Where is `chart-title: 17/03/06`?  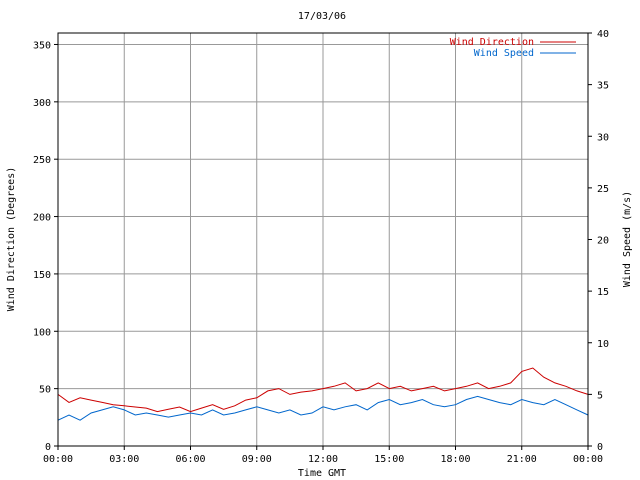 chart-title: 17/03/06 is located at coordinates (322, 16).